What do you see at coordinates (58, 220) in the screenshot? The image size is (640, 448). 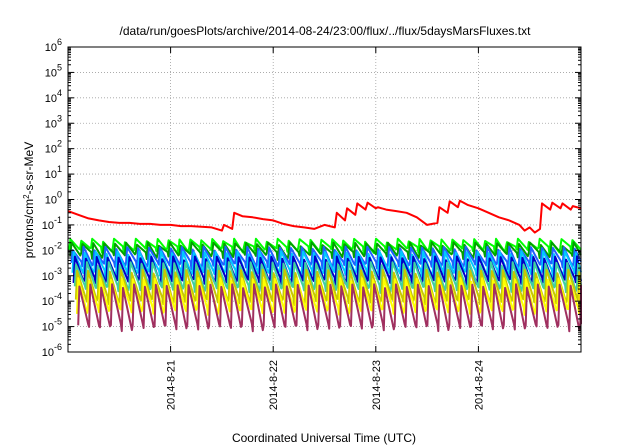 I see `y-tick-label-exp: -1` at bounding box center [58, 220].